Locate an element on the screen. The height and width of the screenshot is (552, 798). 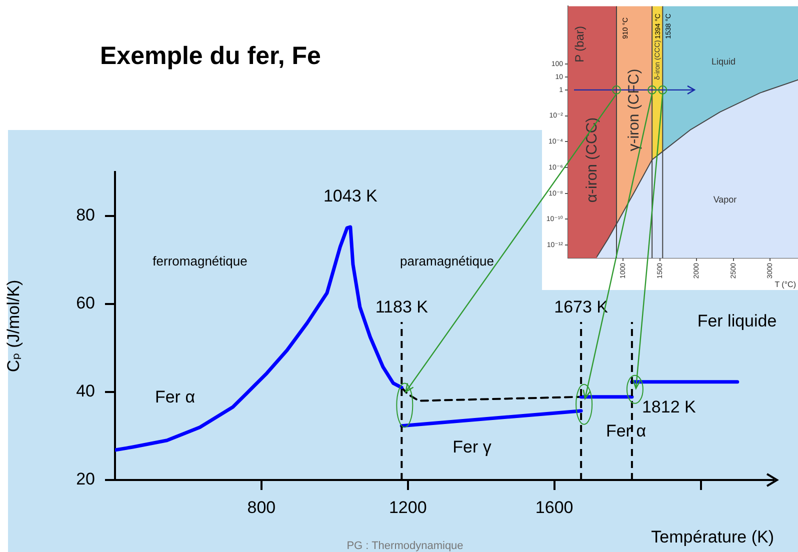
ref-line-label: 1183 K is located at coordinates (402, 307).